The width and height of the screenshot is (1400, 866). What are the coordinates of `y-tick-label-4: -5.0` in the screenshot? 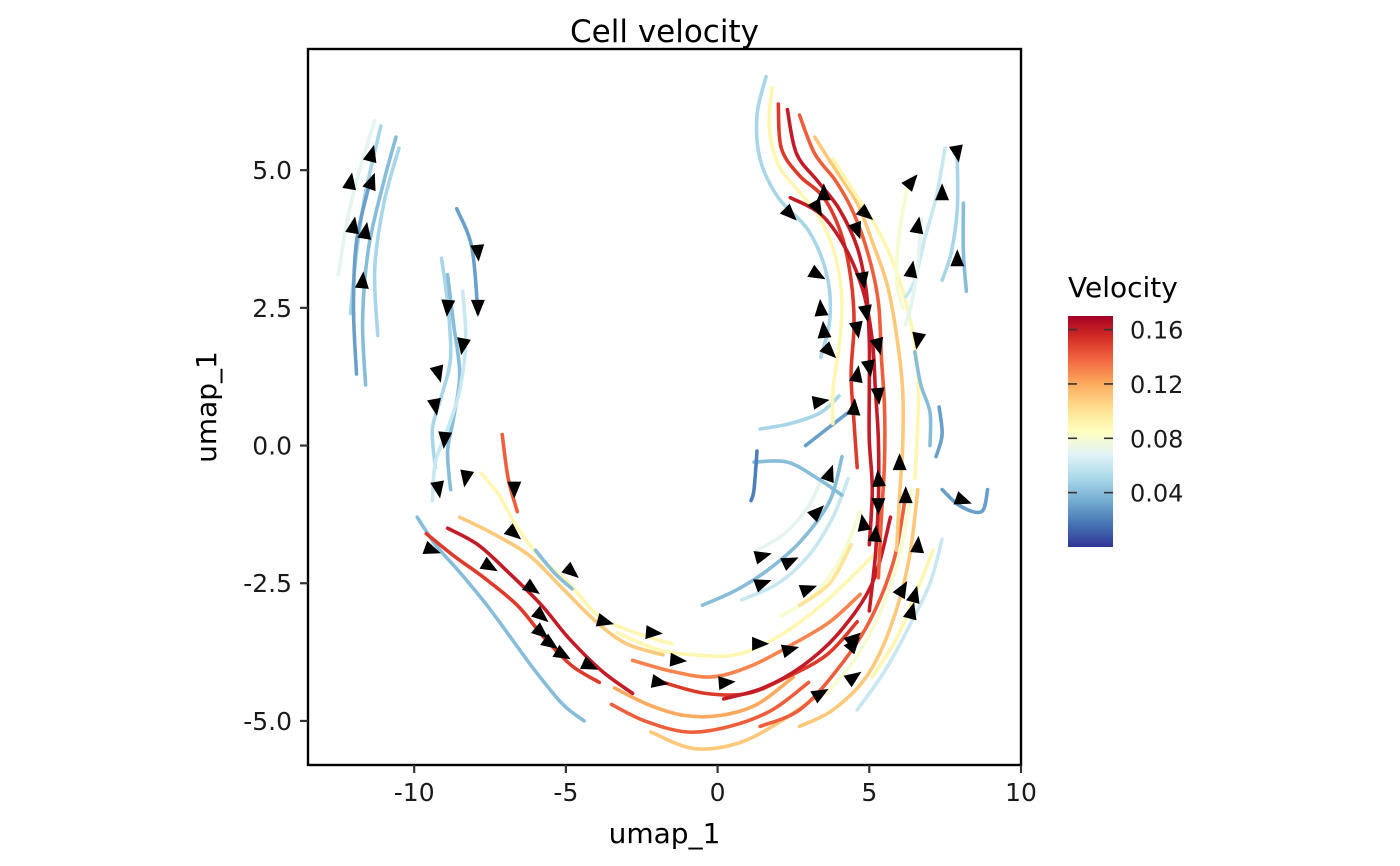 It's located at (267, 721).